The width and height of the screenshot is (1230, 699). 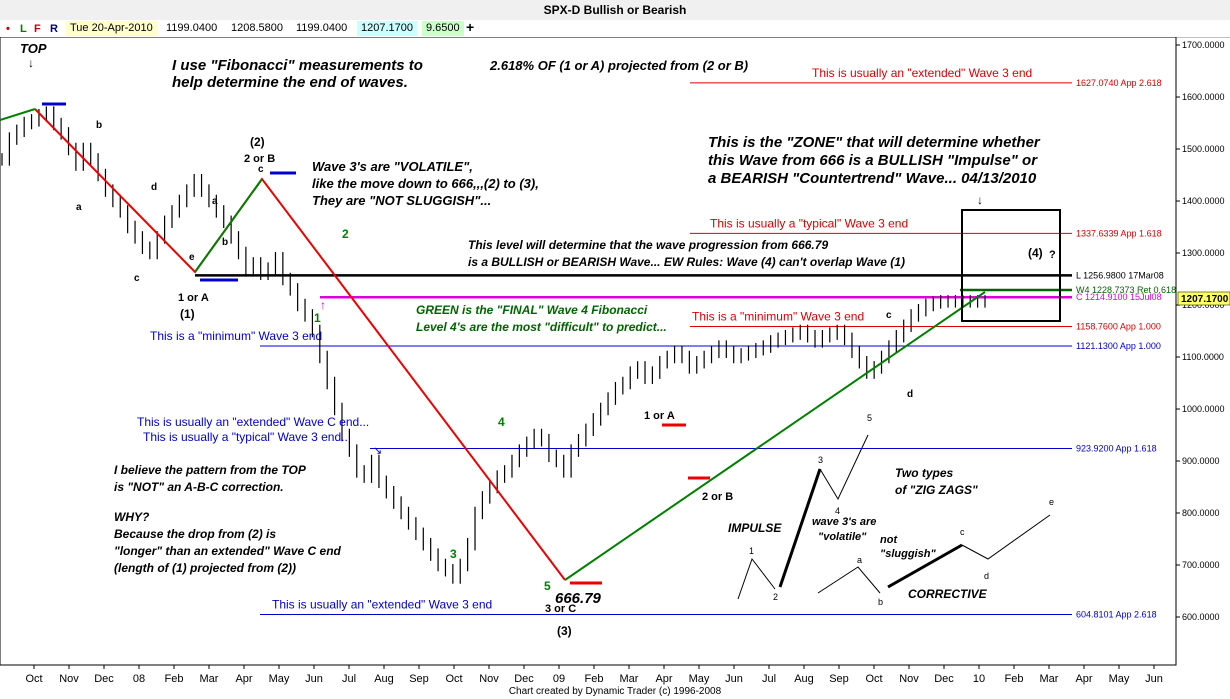 I want to click on record-button: •, so click(x=8, y=29).